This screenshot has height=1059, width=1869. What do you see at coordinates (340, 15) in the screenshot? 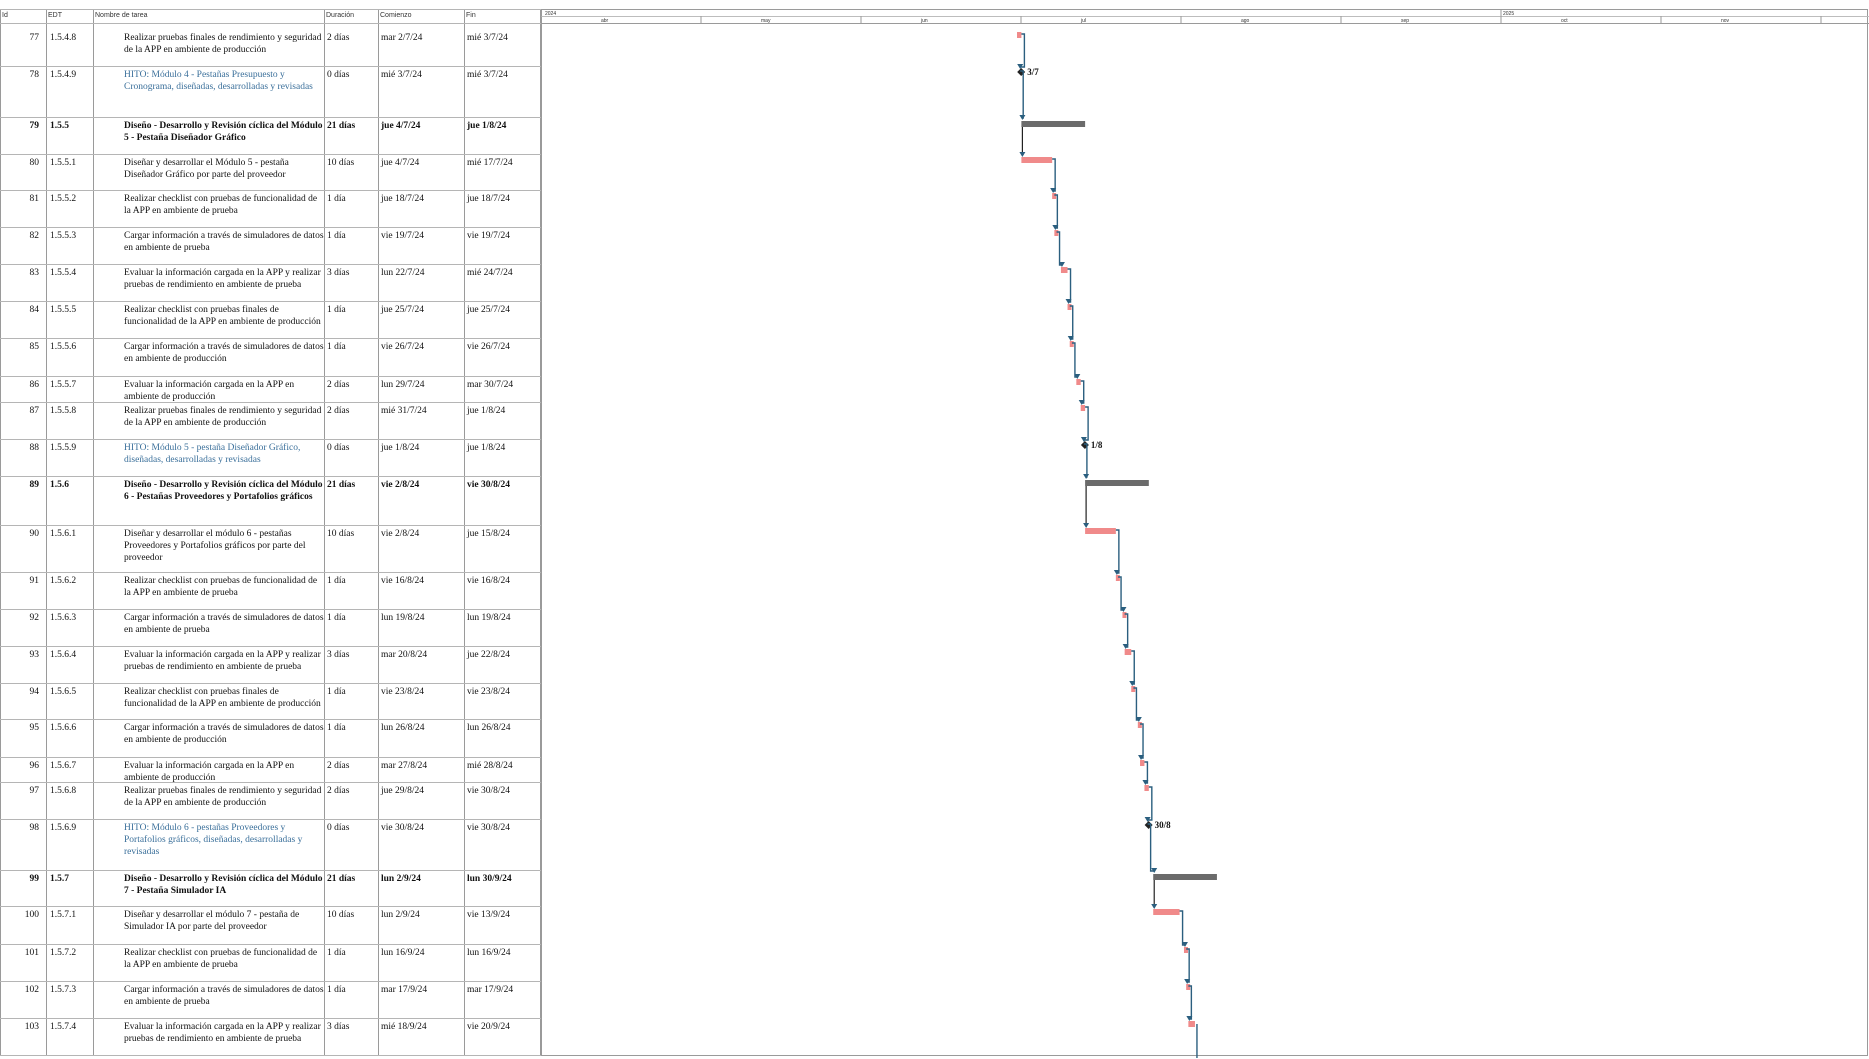
I see `col-header-duration: Duración` at bounding box center [340, 15].